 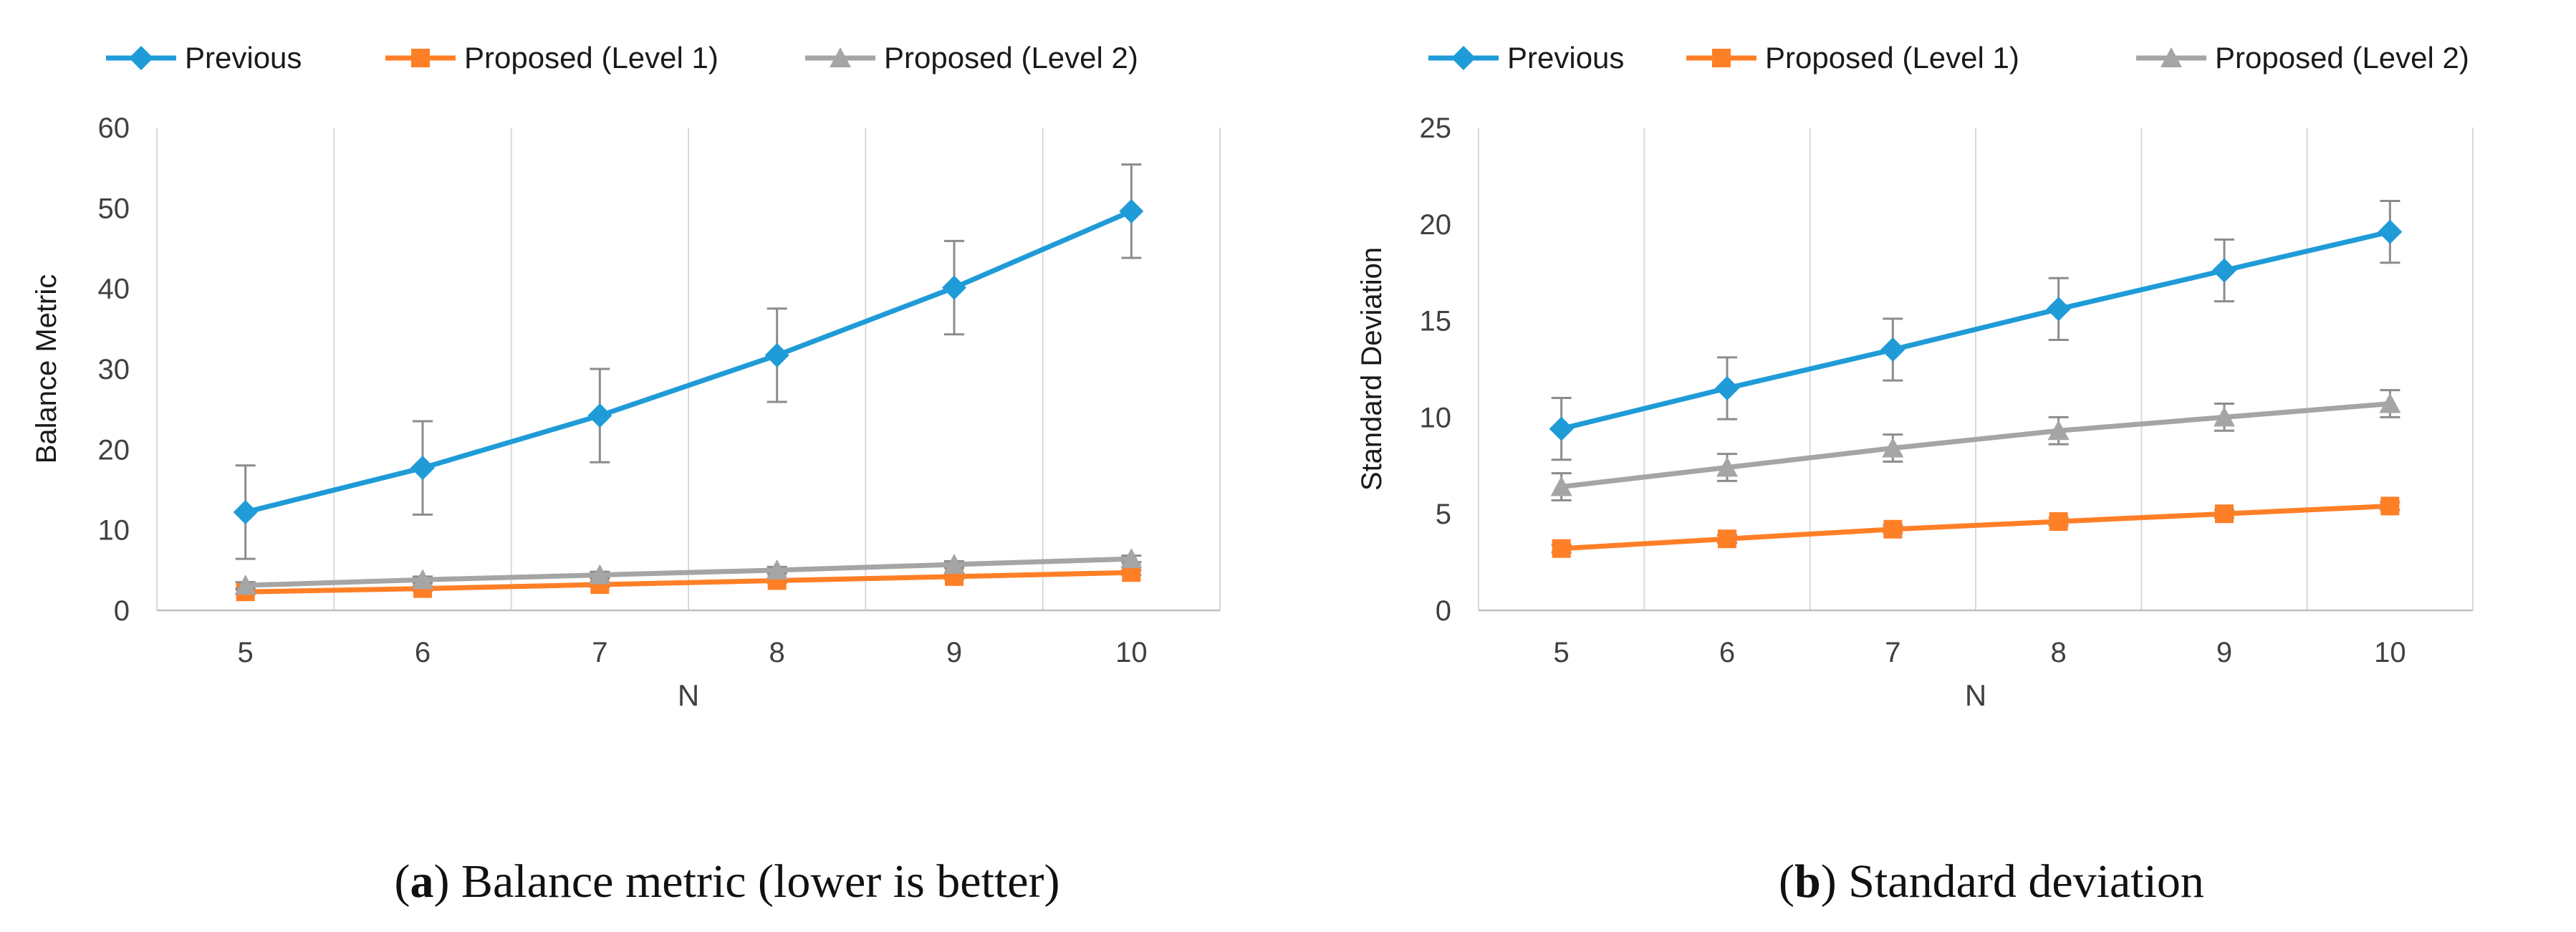 I want to click on figure-caption: (a) Balance metric (lower is better), so click(x=727, y=882).